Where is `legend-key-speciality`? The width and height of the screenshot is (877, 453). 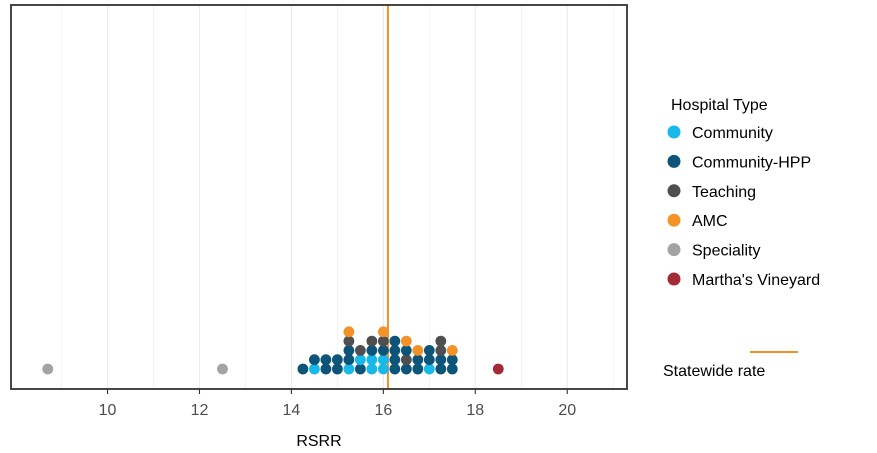 legend-key-speciality is located at coordinates (674, 250).